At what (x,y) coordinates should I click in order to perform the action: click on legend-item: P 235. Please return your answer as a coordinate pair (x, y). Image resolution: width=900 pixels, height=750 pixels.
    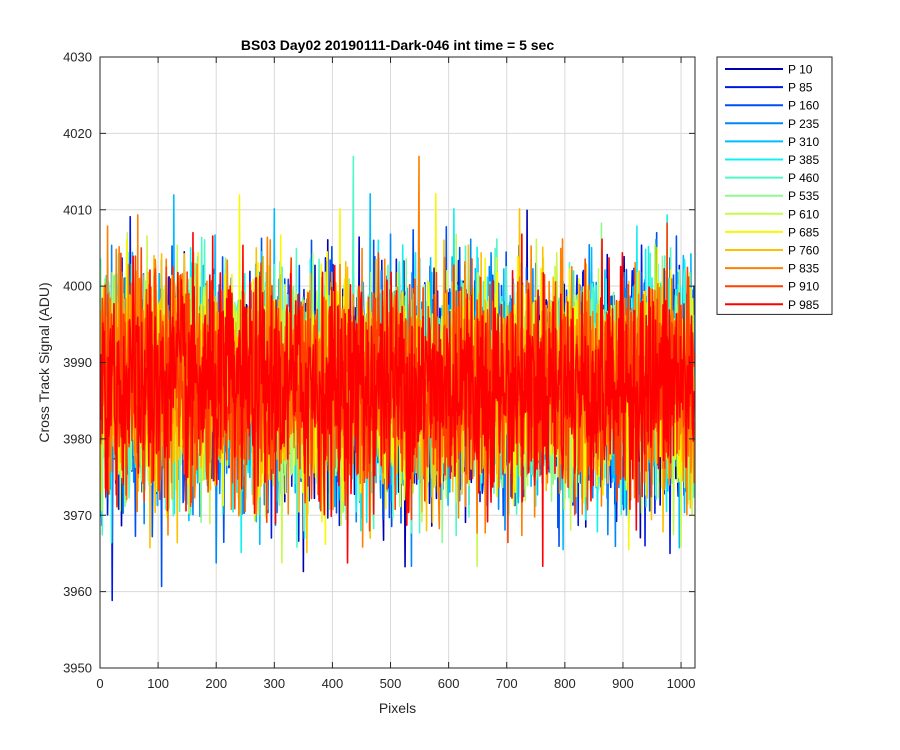
    Looking at the image, I should click on (772, 124).